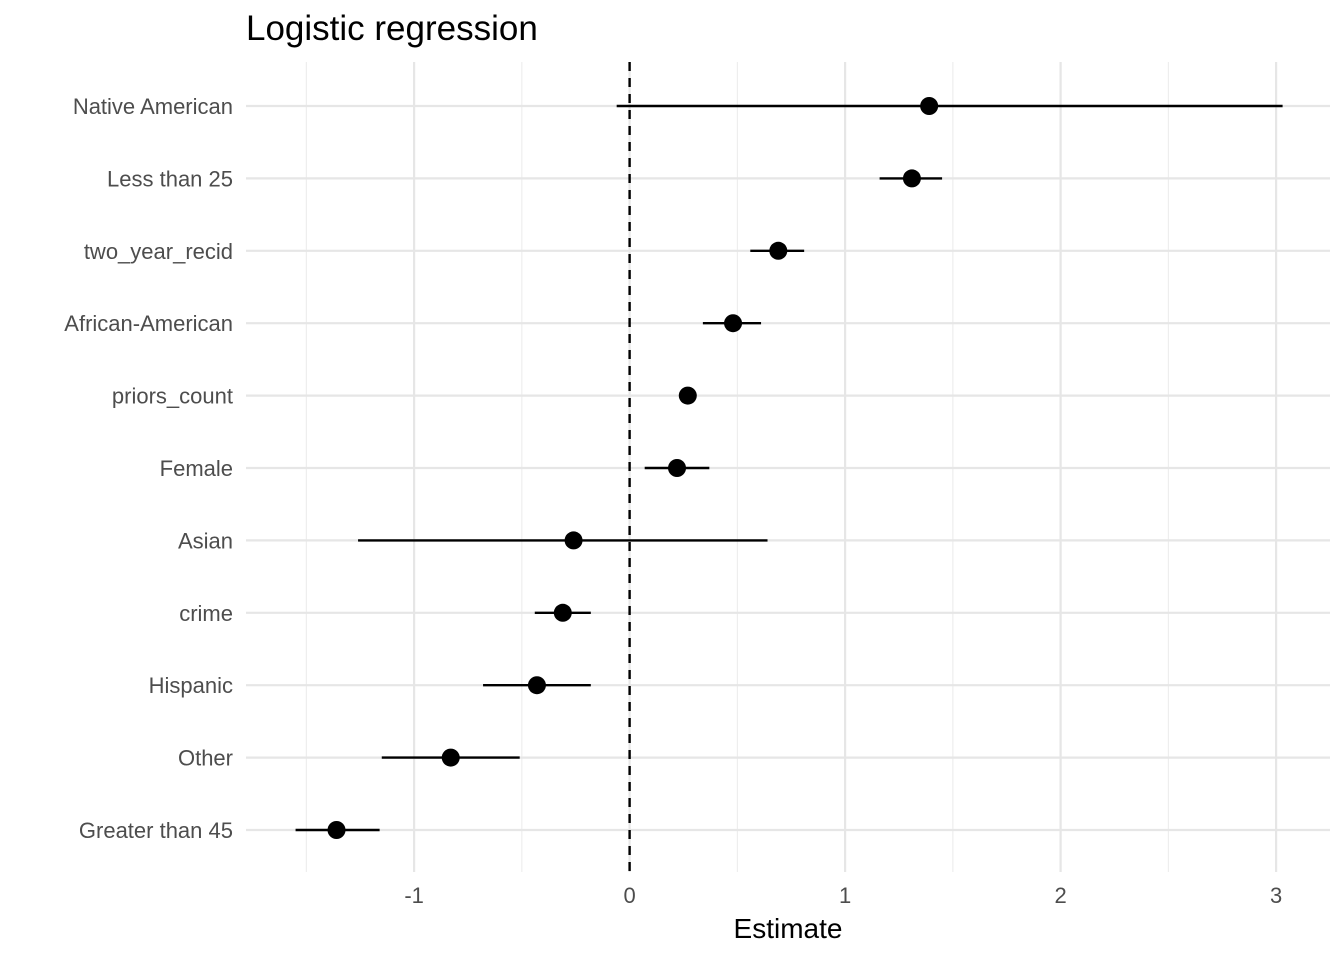  Describe the element at coordinates (1060, 895) in the screenshot. I see `x-tick-label: 2` at that location.